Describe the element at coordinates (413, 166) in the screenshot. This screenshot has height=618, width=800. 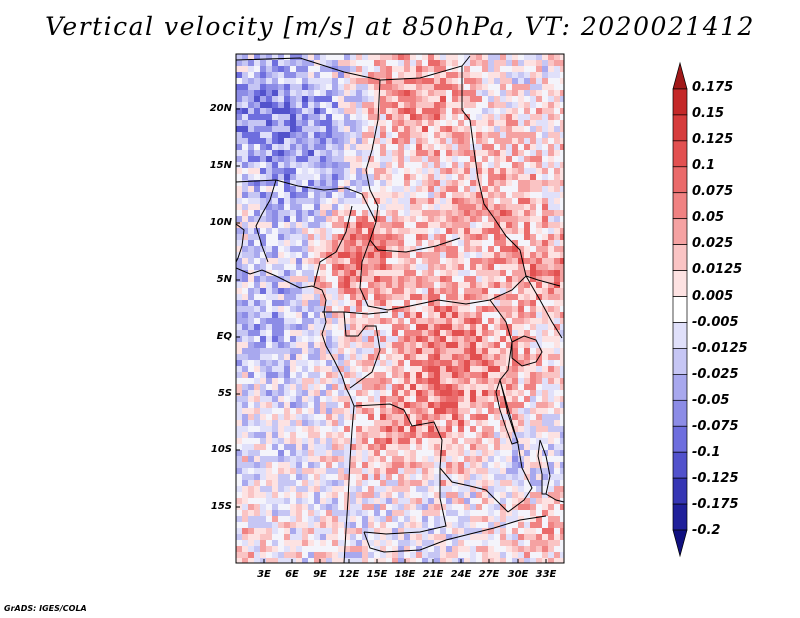
I see `border-chad-sudan` at that location.